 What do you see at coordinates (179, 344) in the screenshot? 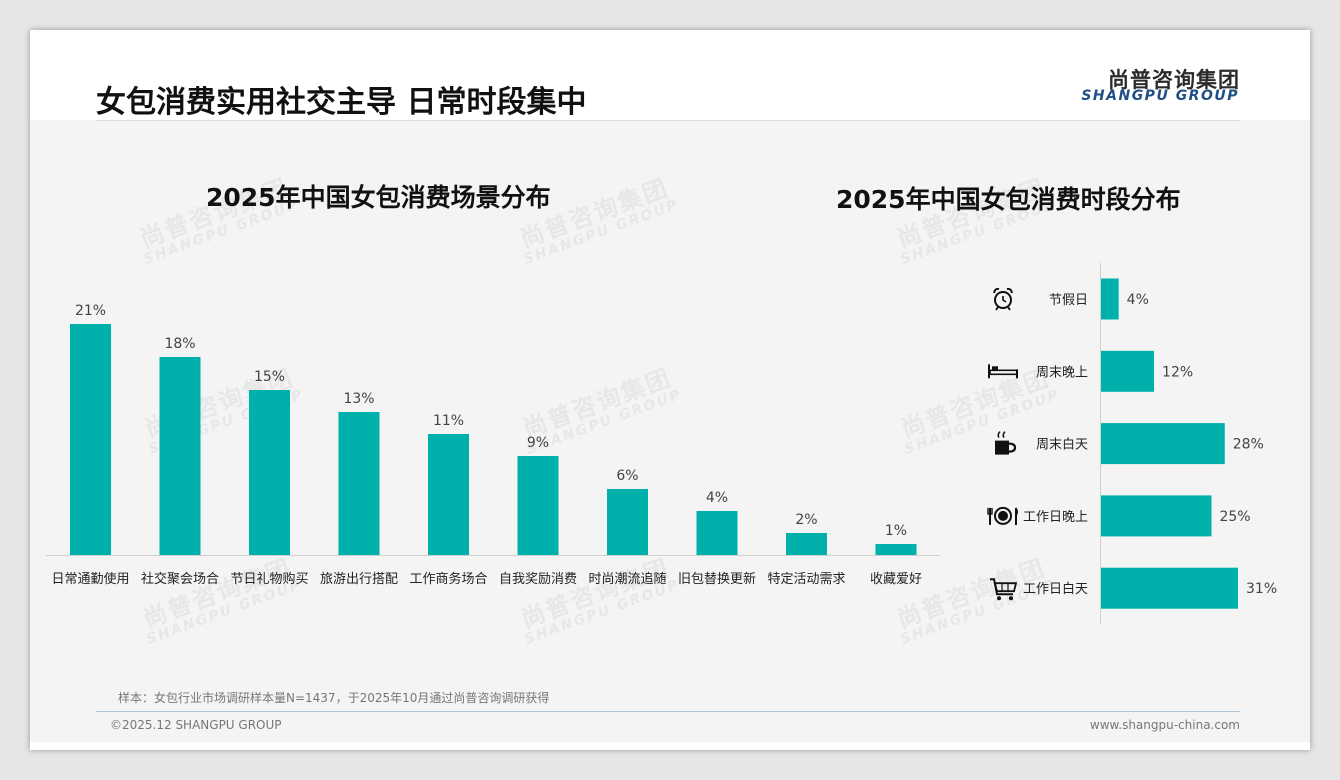
I see `scene-value-label: 18%` at bounding box center [179, 344].